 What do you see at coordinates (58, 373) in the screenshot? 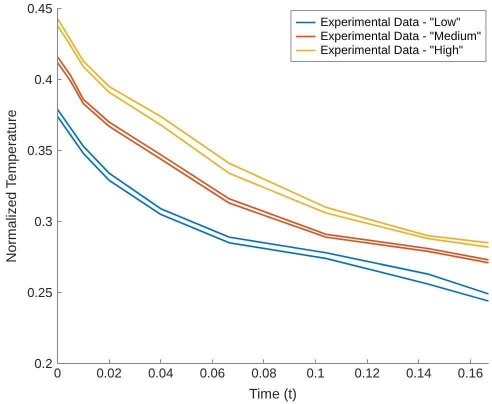
I see `x-tick-label: 0` at bounding box center [58, 373].